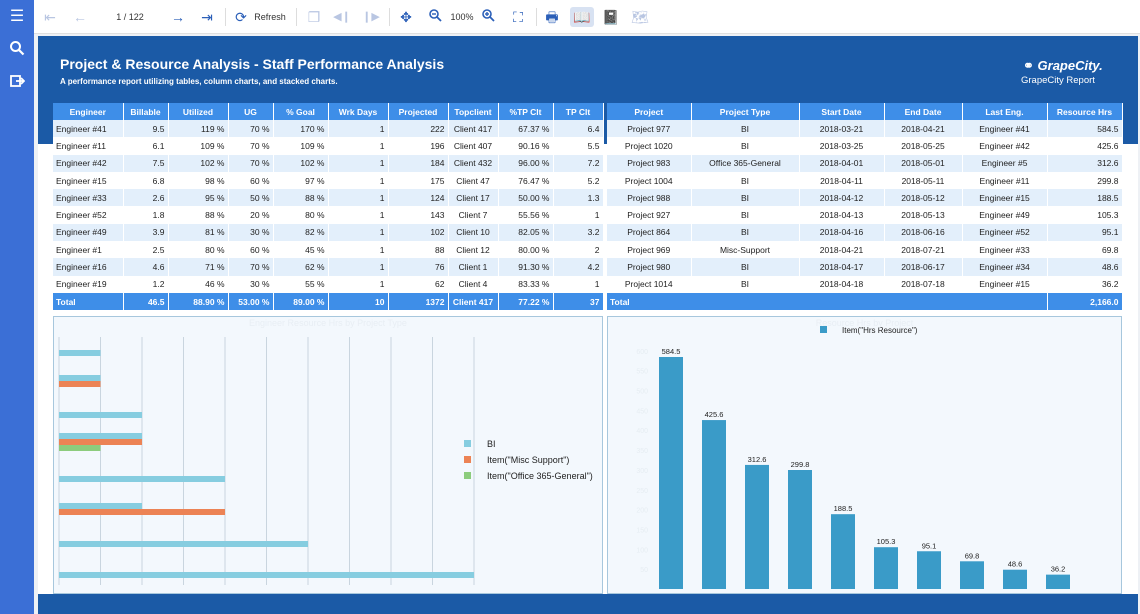 This screenshot has height=614, width=1140. What do you see at coordinates (642, 471) in the screenshot?
I see `y-tick-label: 300` at bounding box center [642, 471].